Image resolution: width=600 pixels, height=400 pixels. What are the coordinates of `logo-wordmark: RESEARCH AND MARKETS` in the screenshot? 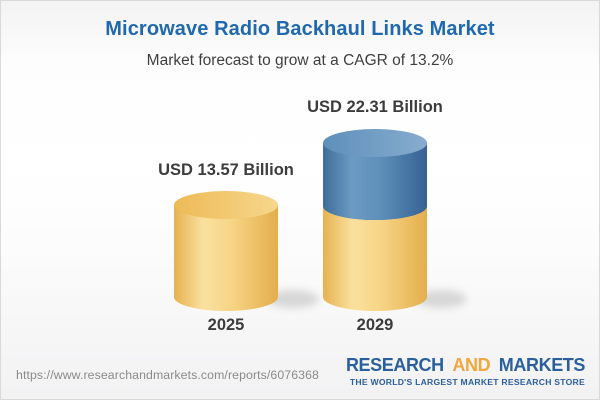 It's located at (465, 365).